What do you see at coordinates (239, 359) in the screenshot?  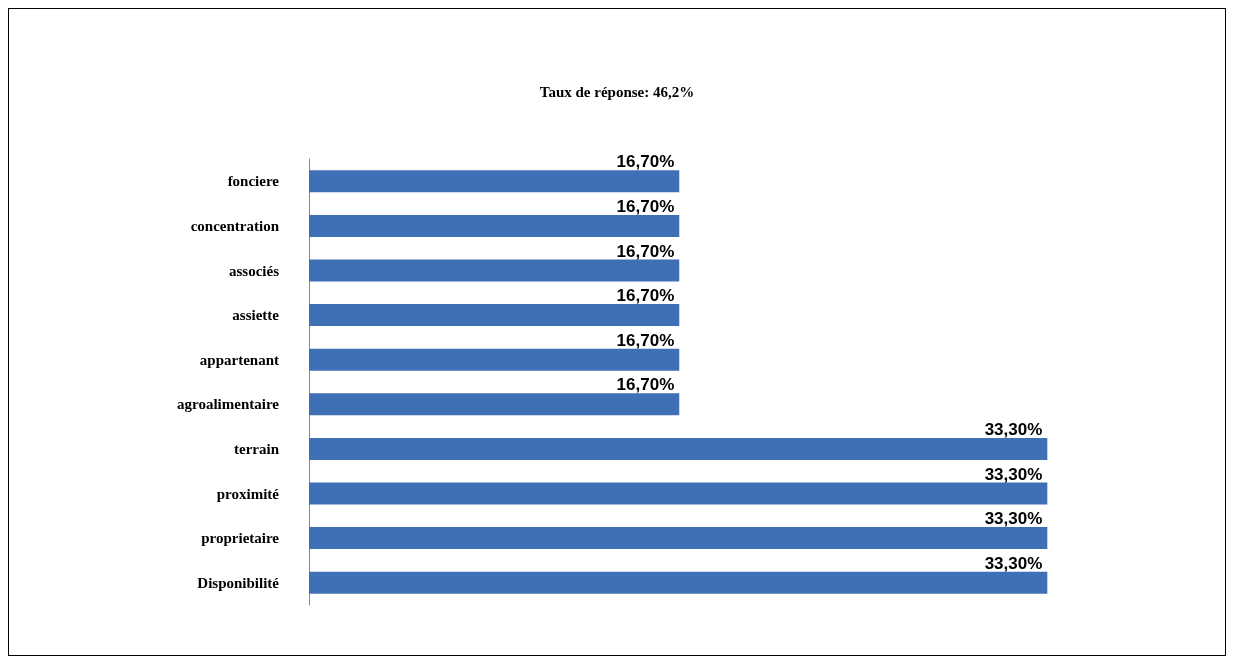 I see `y-tick-label: appartenant` at bounding box center [239, 359].